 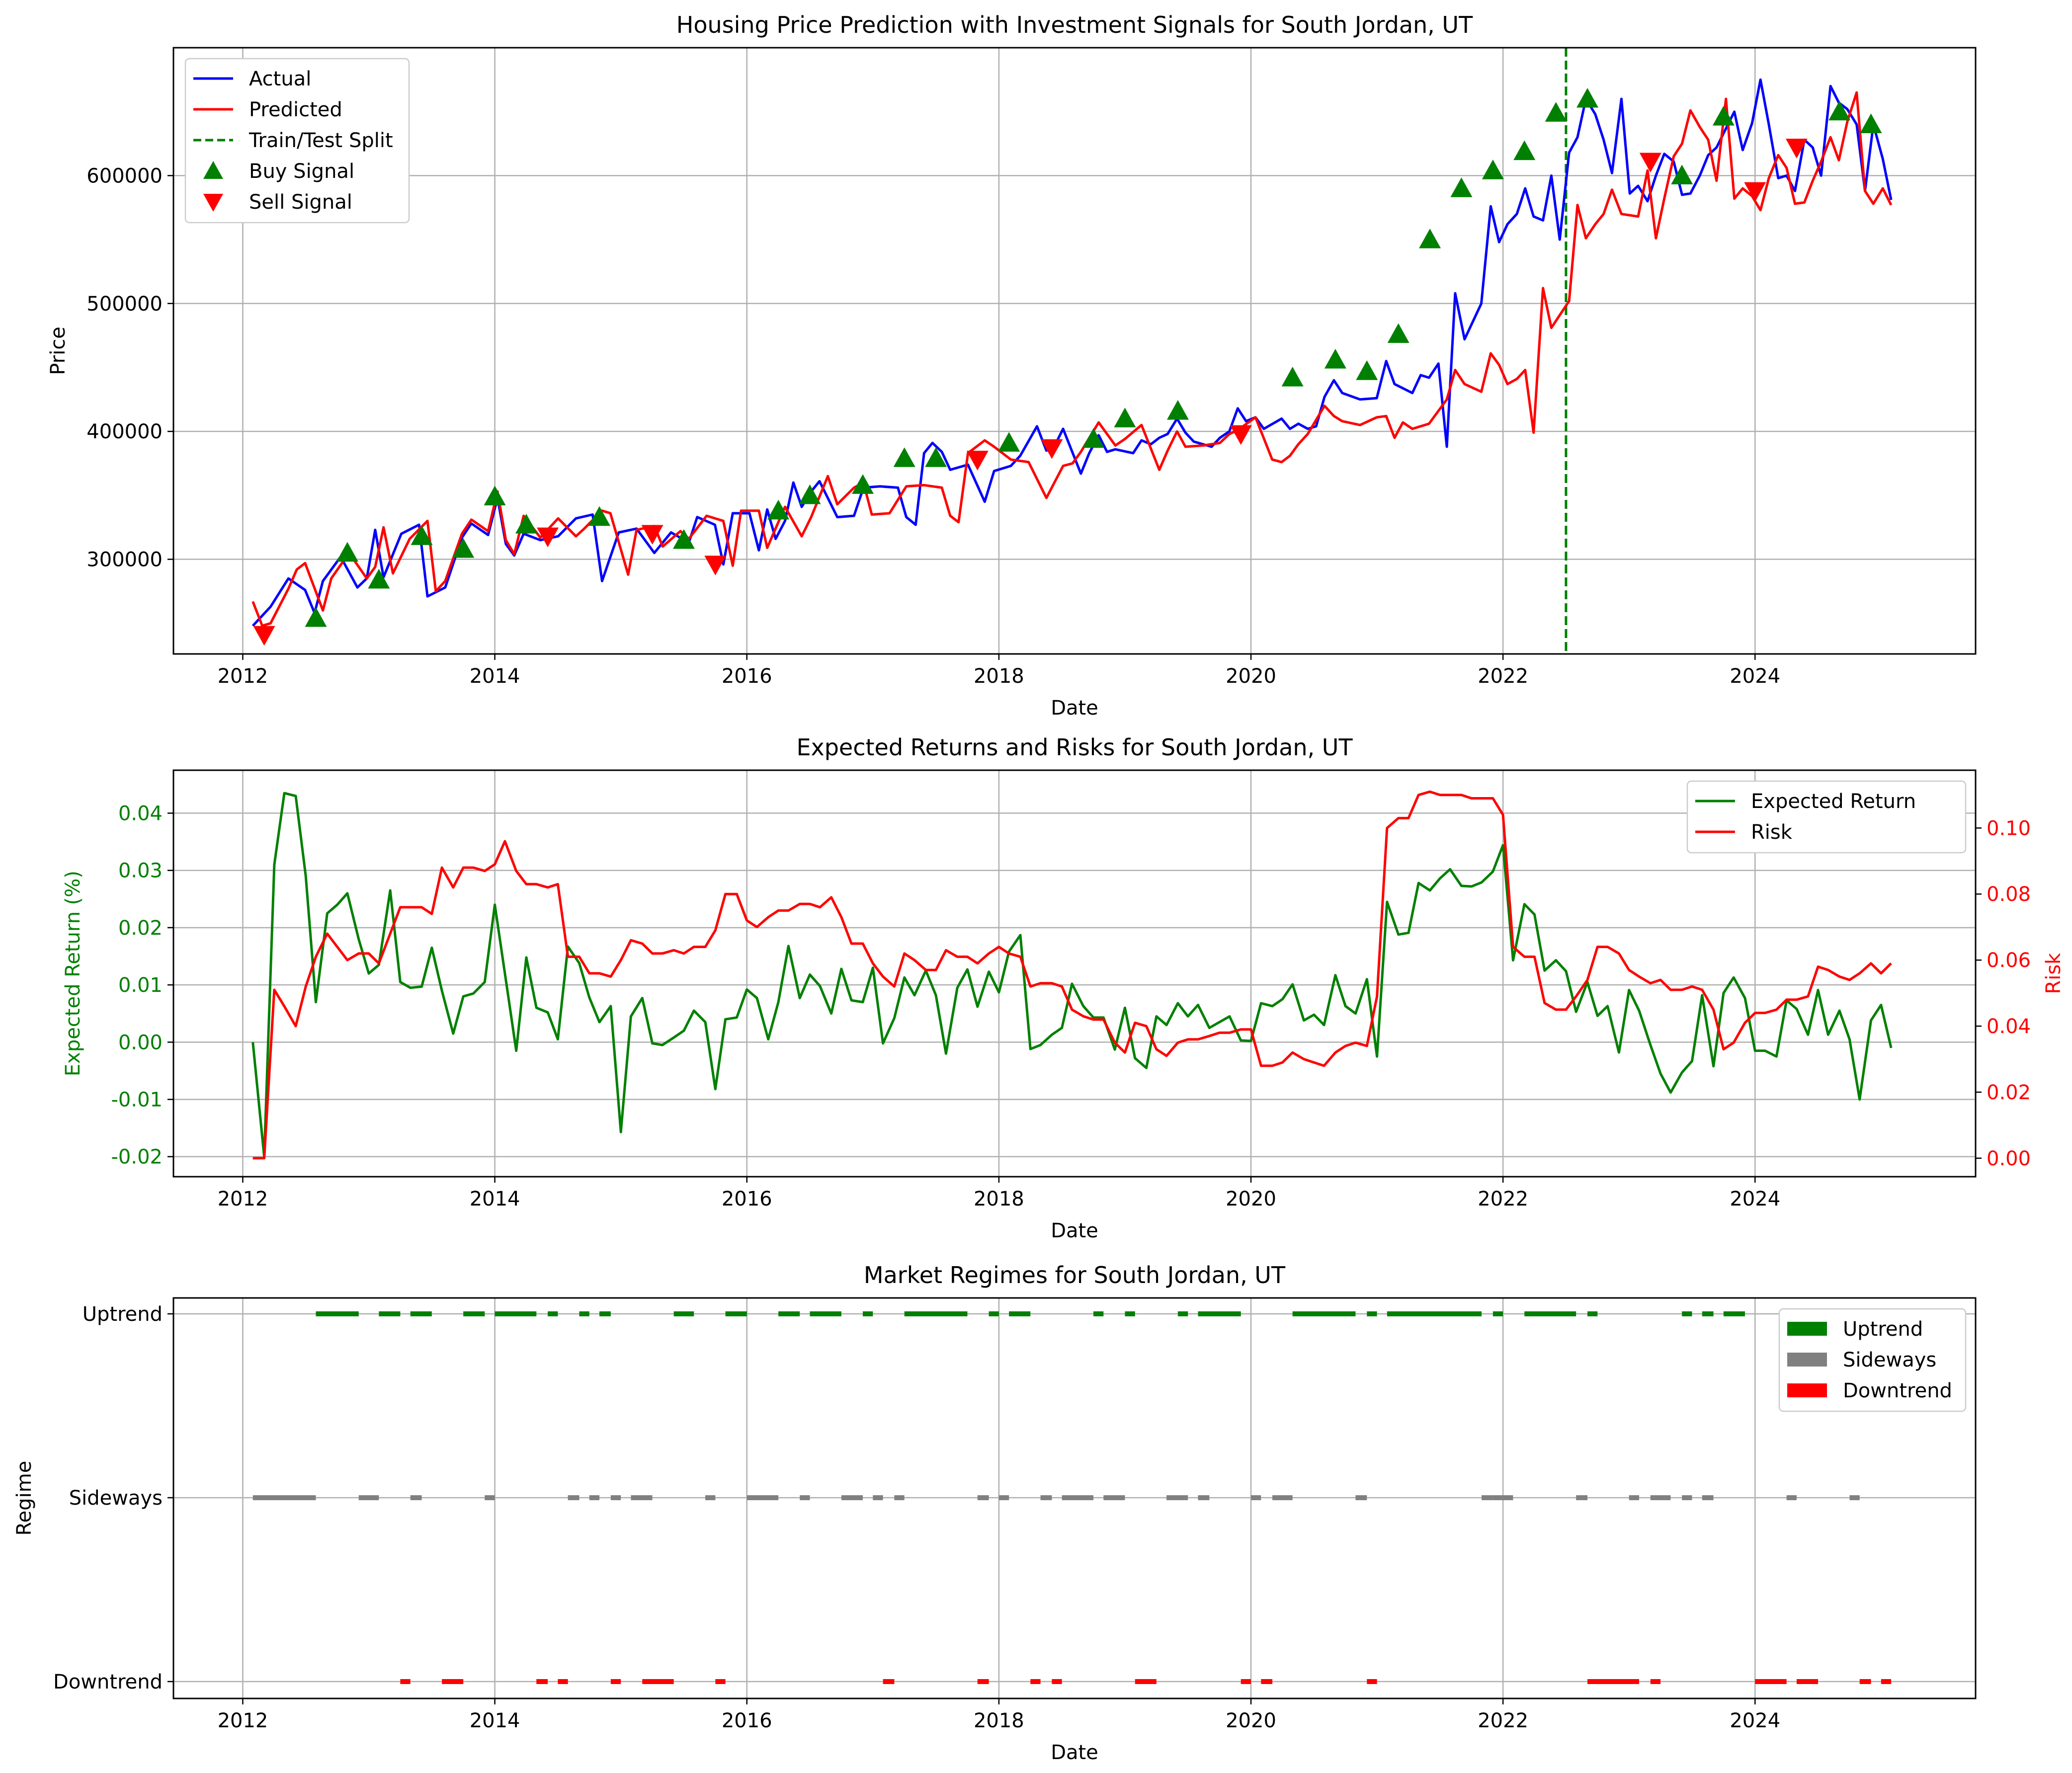 What do you see at coordinates (1772, 833) in the screenshot?
I see `legend-label: Risk` at bounding box center [1772, 833].